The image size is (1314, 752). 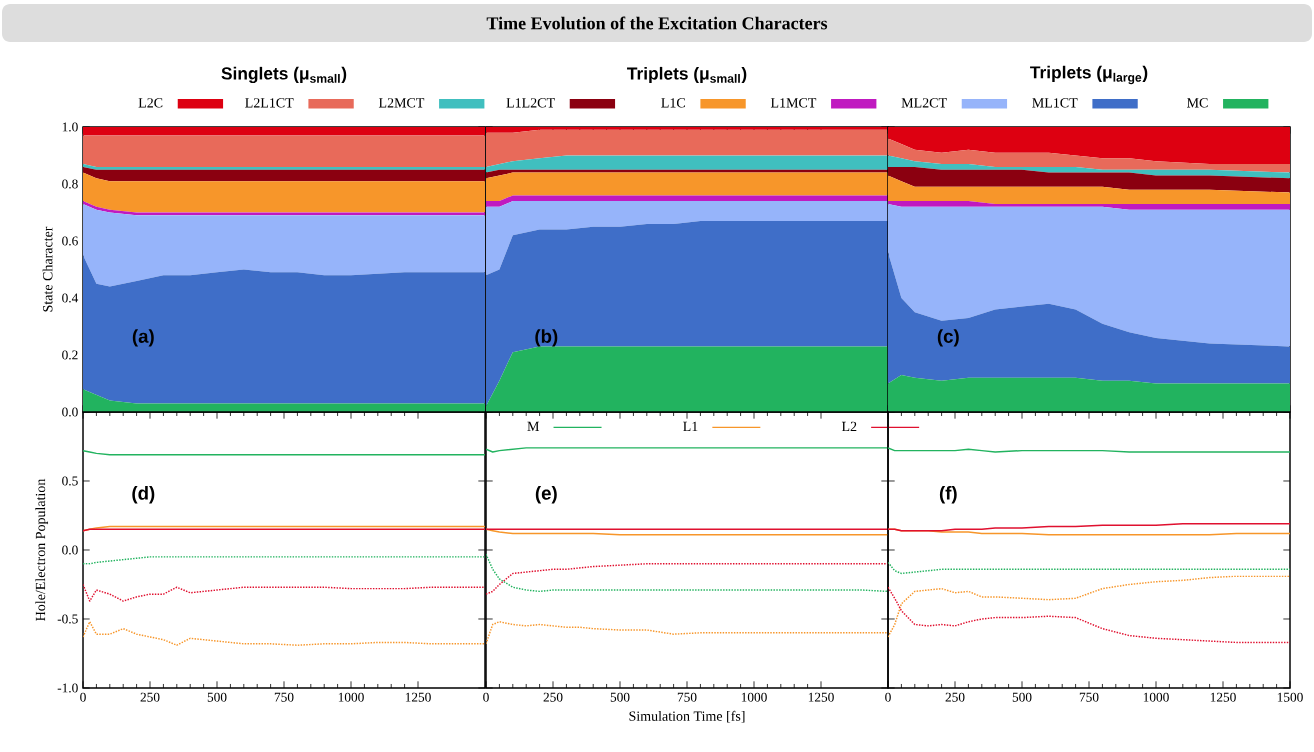 I want to click on legend-label: M, so click(x=533, y=426).